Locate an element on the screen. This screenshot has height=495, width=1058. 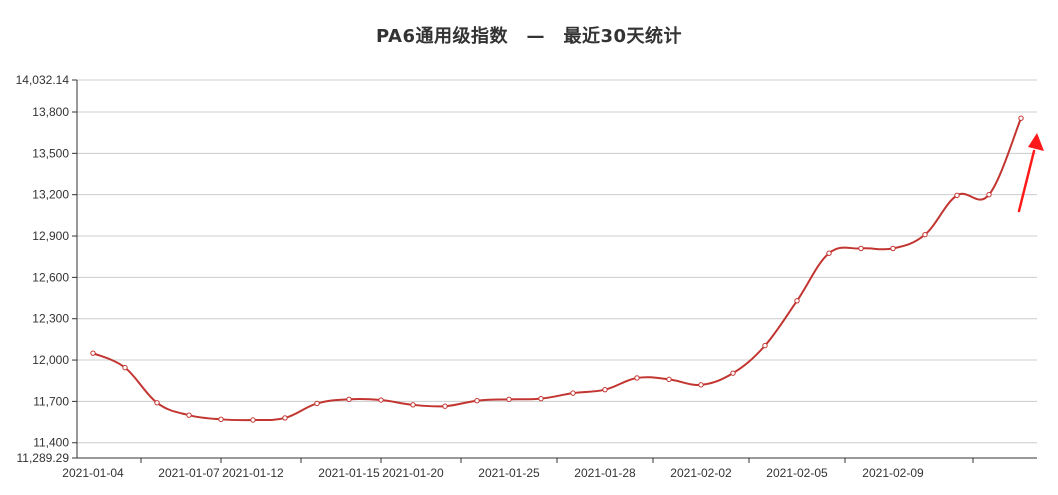
y-tick-label: 11,400 is located at coordinates (51, 443).